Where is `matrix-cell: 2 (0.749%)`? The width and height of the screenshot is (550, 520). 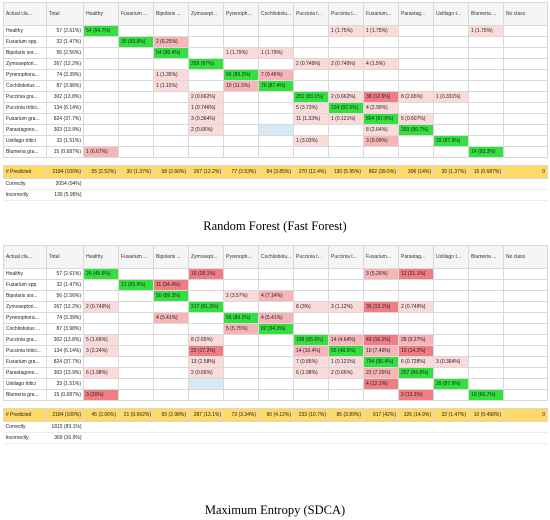
matrix-cell: 2 (0.749%) is located at coordinates (416, 307).